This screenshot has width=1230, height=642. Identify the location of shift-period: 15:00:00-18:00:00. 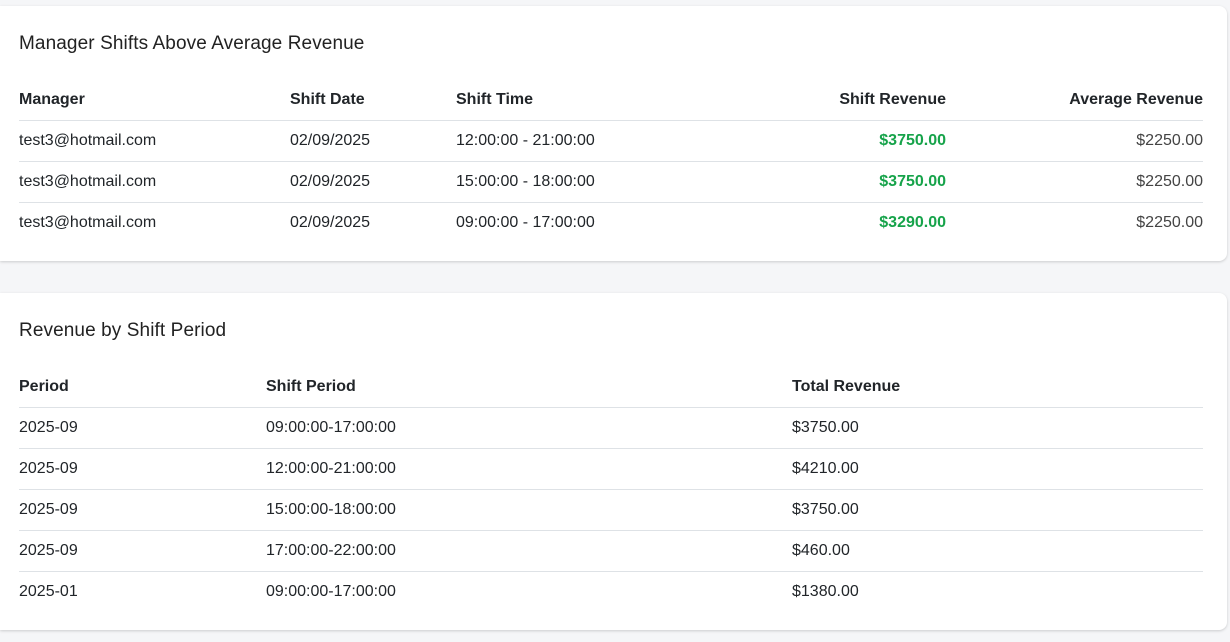
(529, 510).